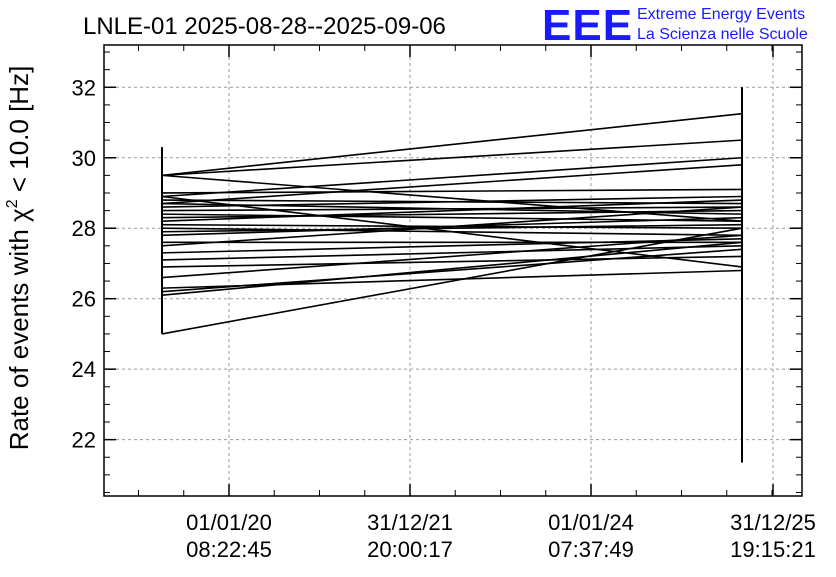  Describe the element at coordinates (229, 522) in the screenshot. I see `x-tick-label-date: 01/01/20` at that location.